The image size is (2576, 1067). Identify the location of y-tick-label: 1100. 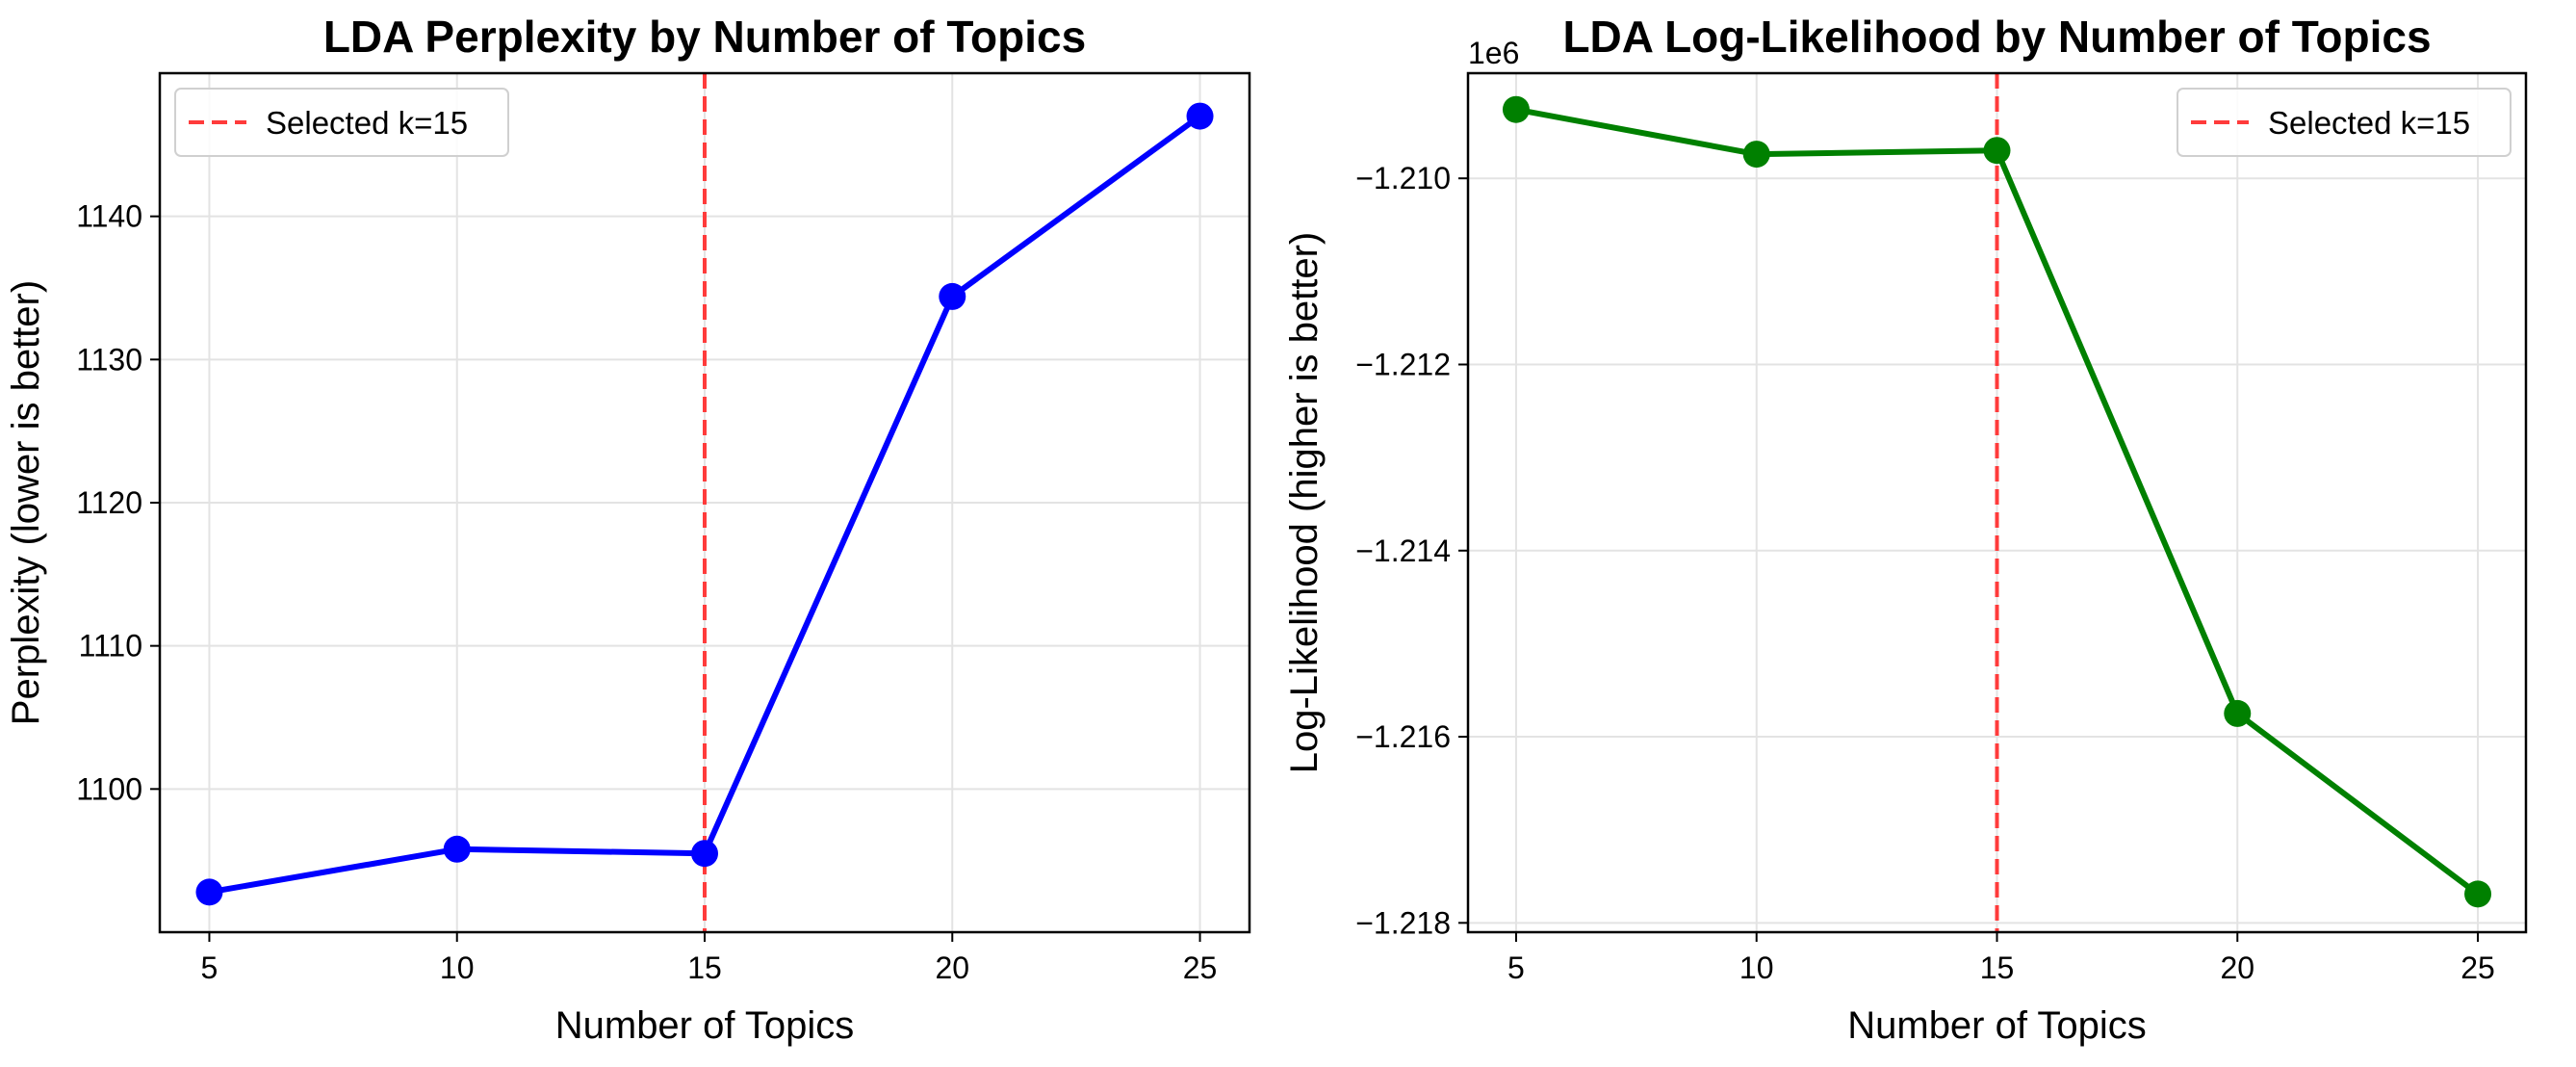
(109, 789).